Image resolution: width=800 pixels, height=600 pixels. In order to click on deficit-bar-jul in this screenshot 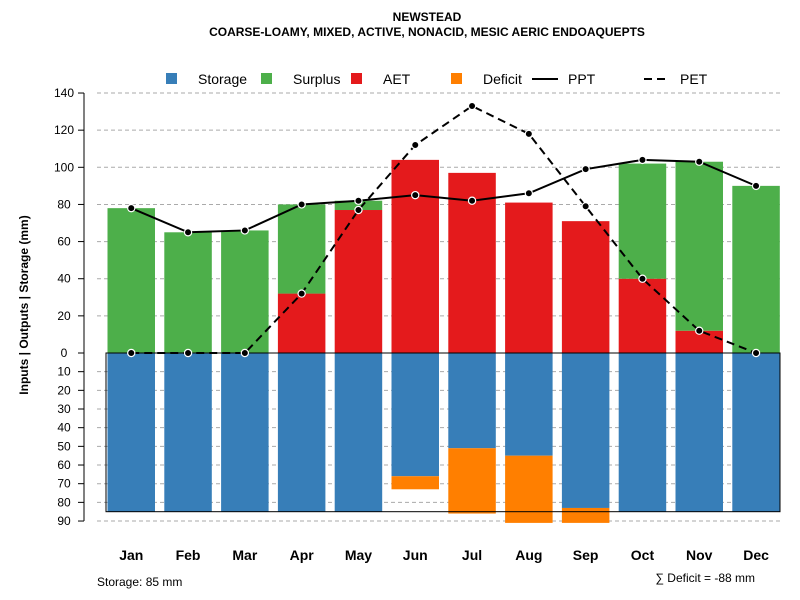, I will do `click(472, 481)`.